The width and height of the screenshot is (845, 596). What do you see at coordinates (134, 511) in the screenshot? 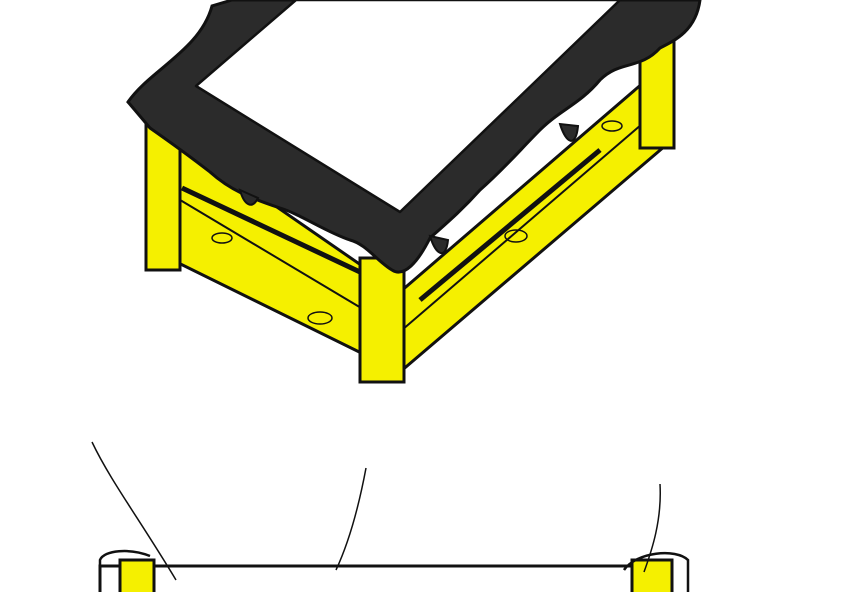
I see `styrofoam-leader-line` at bounding box center [134, 511].